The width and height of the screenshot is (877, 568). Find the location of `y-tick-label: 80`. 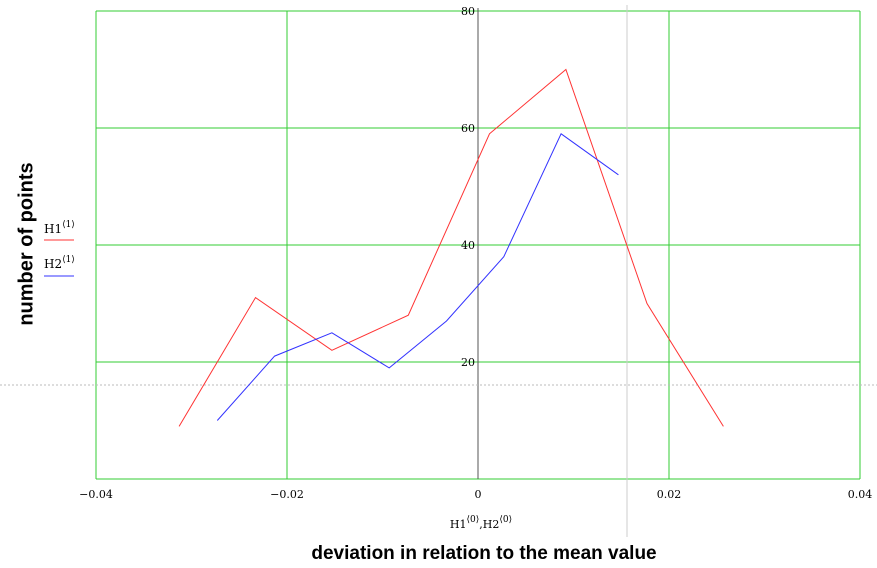

y-tick-label: 80 is located at coordinates (468, 11).